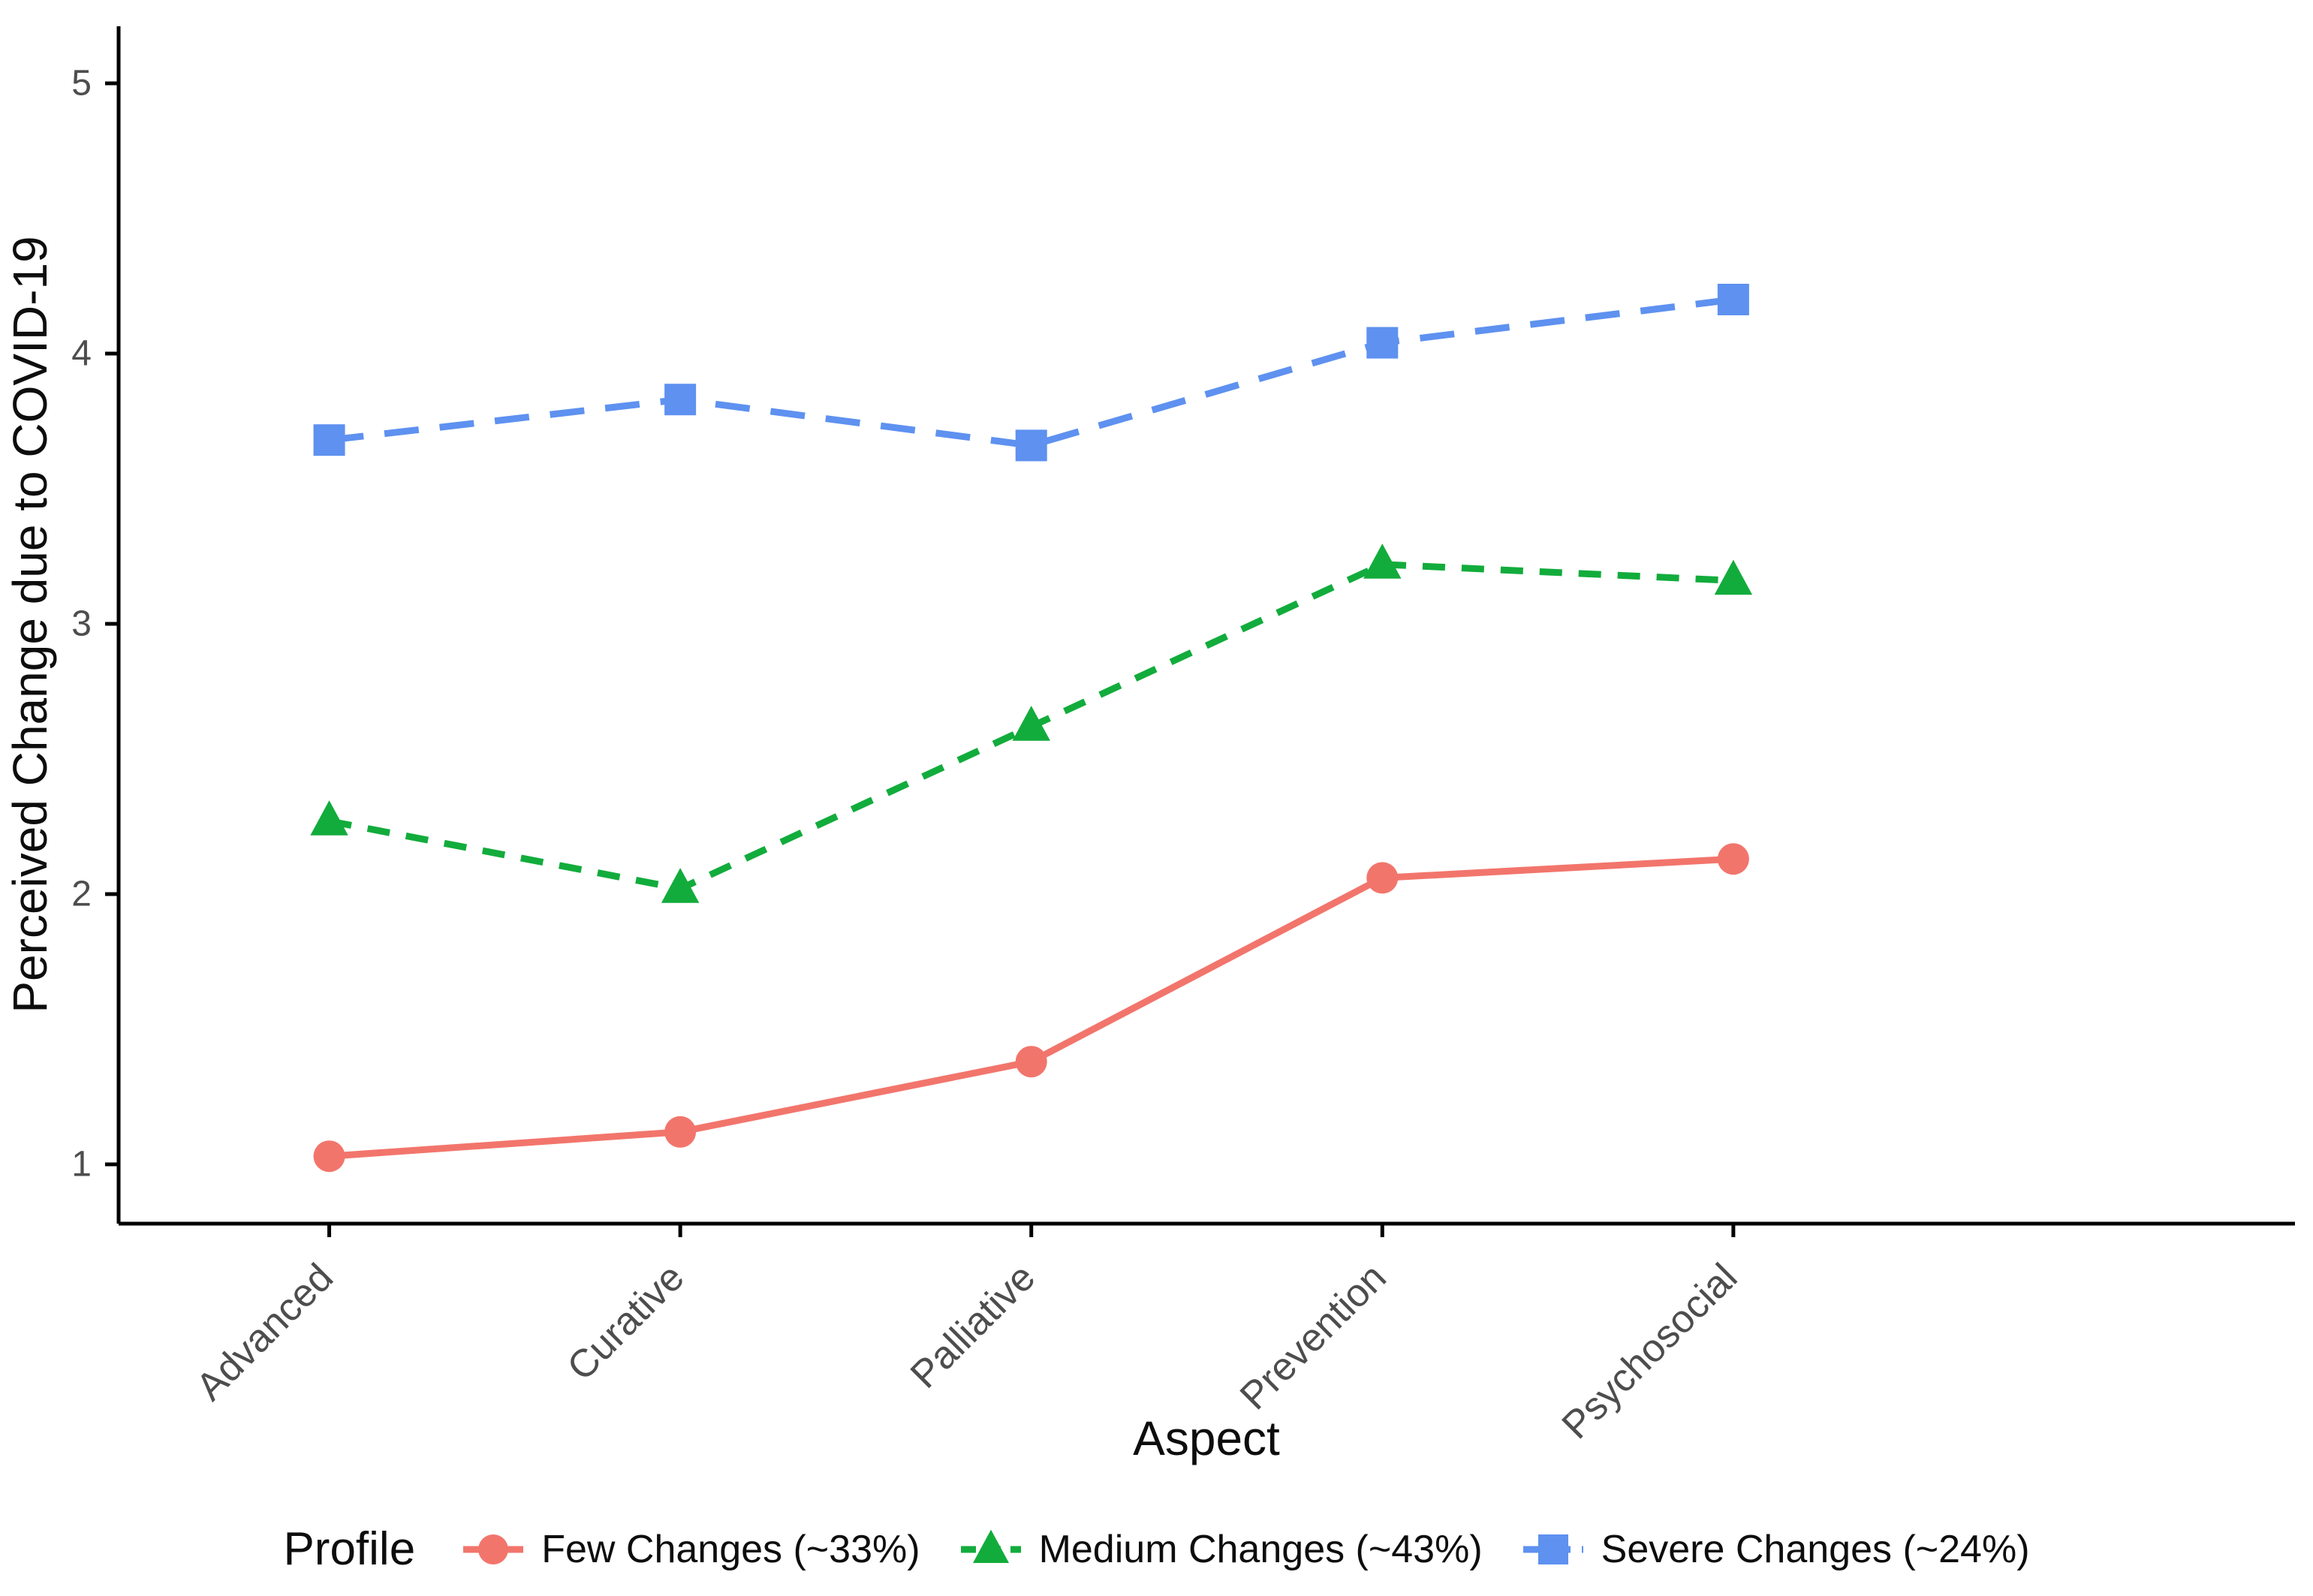 This screenshot has width=2313, height=1596. What do you see at coordinates (30, 624) in the screenshot?
I see `y-axis-title: Perceived Change due to COVID-19` at bounding box center [30, 624].